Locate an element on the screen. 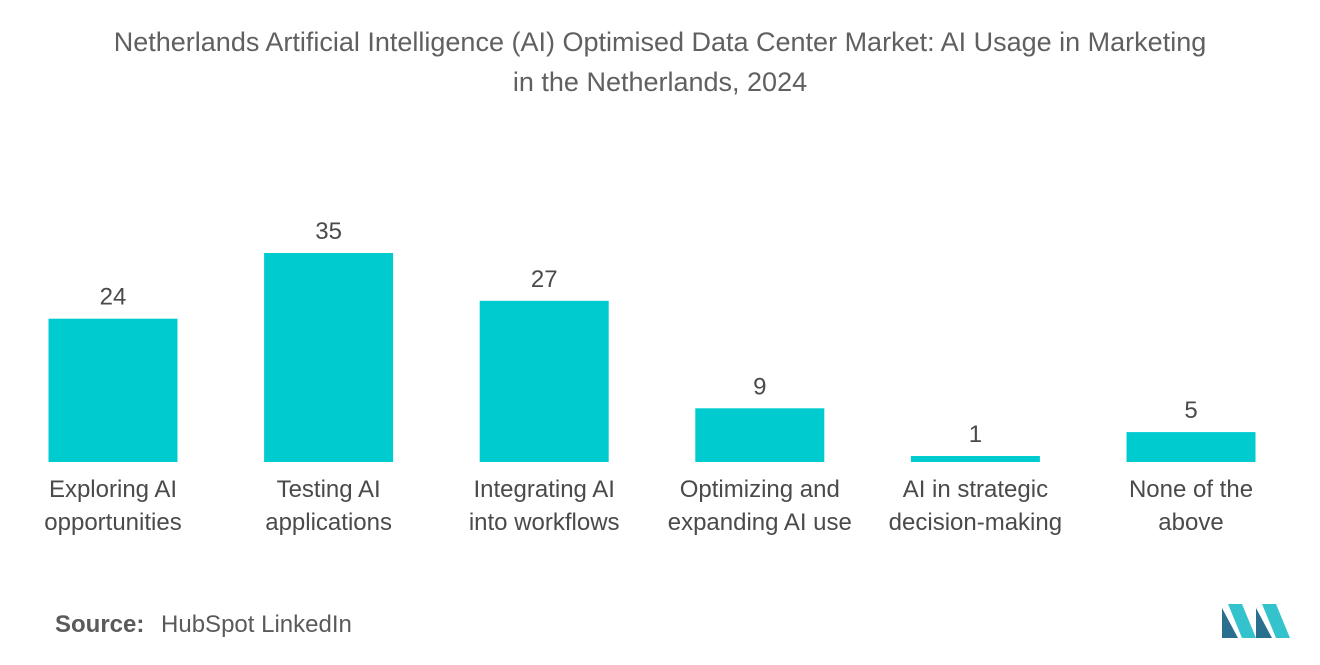 This screenshot has width=1320, height=665. source-text: HubSpot LinkedIn is located at coordinates (256, 624).